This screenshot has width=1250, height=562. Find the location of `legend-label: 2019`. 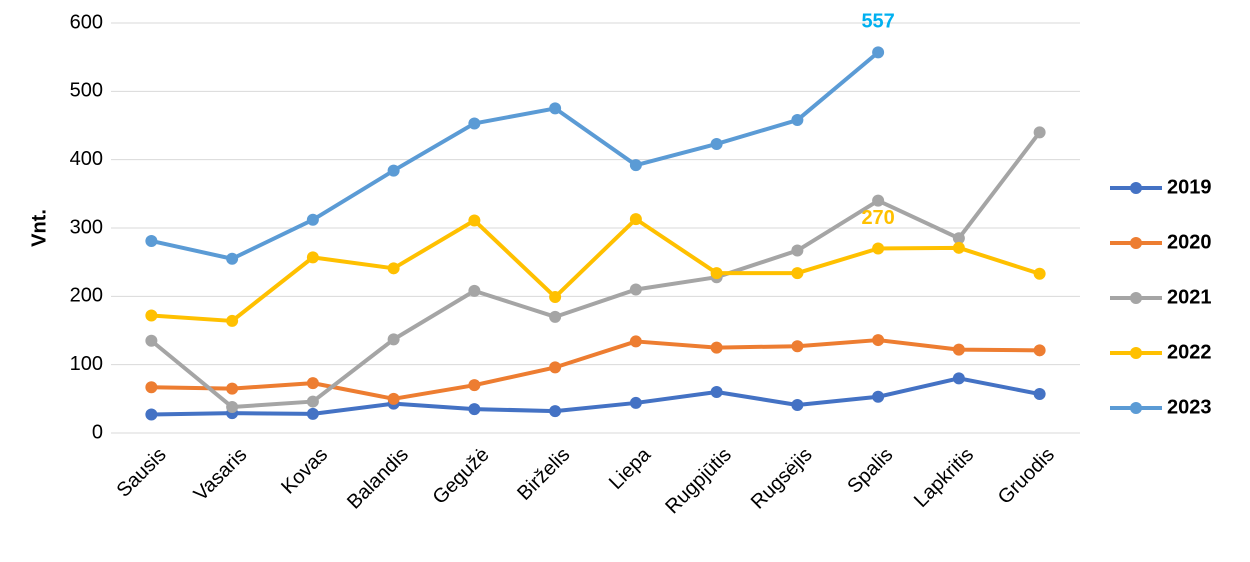

legend-label: 2019 is located at coordinates (1189, 187).